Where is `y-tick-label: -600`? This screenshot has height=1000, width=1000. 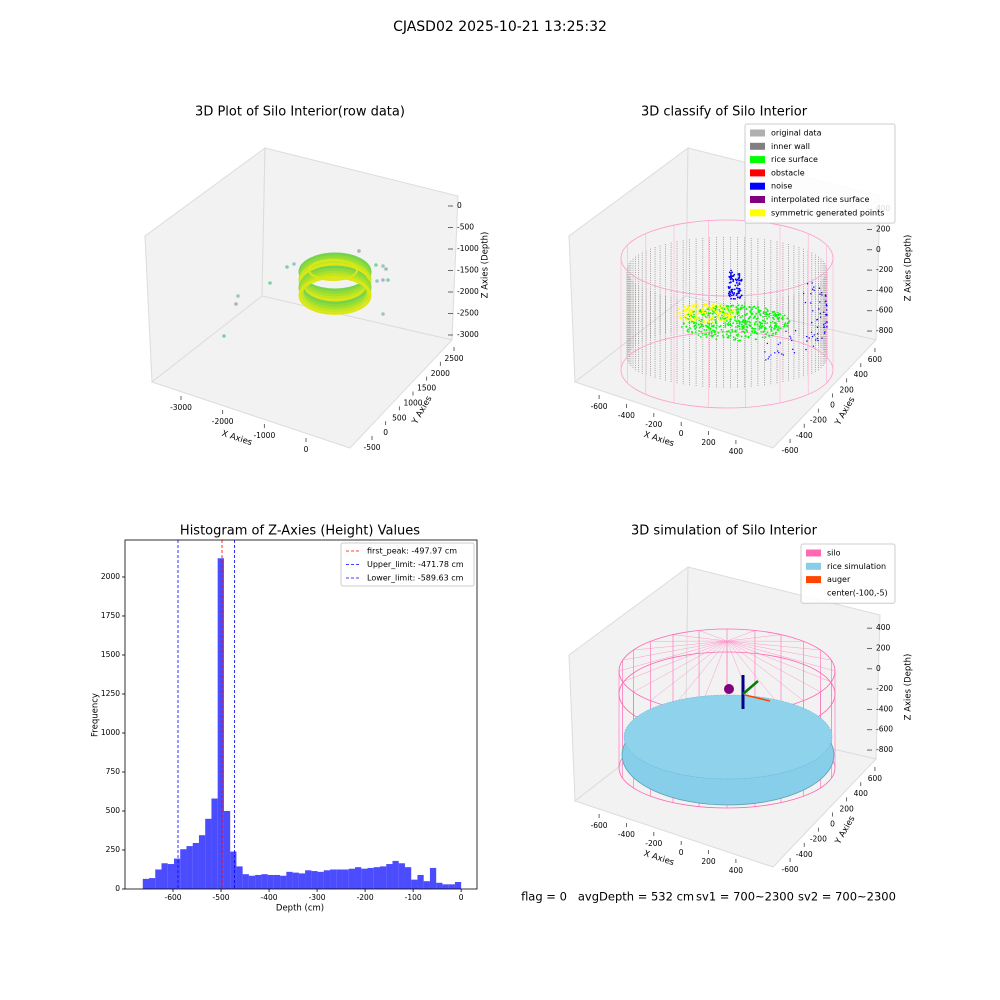
y-tick-label: -600 is located at coordinates (790, 869).